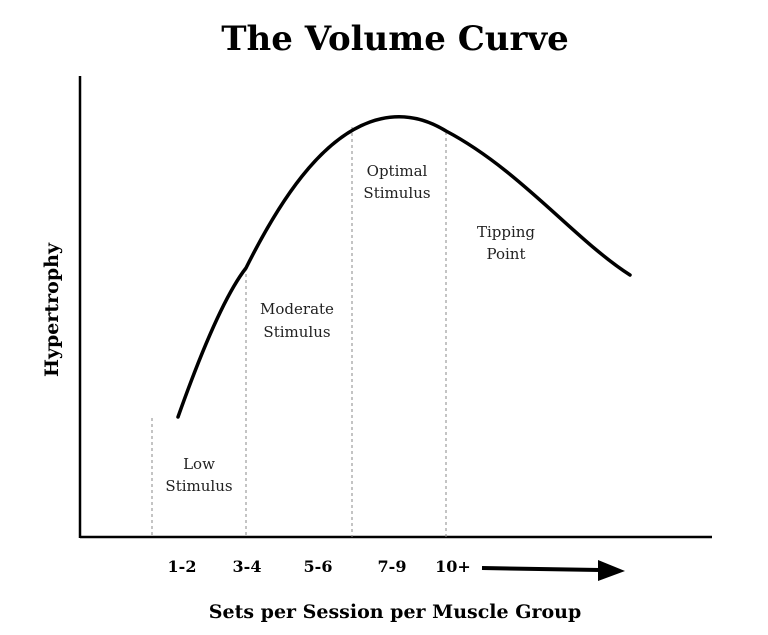  What do you see at coordinates (396, 193) in the screenshot?
I see `zone-label-optimal-line2: Stimulus` at bounding box center [396, 193].